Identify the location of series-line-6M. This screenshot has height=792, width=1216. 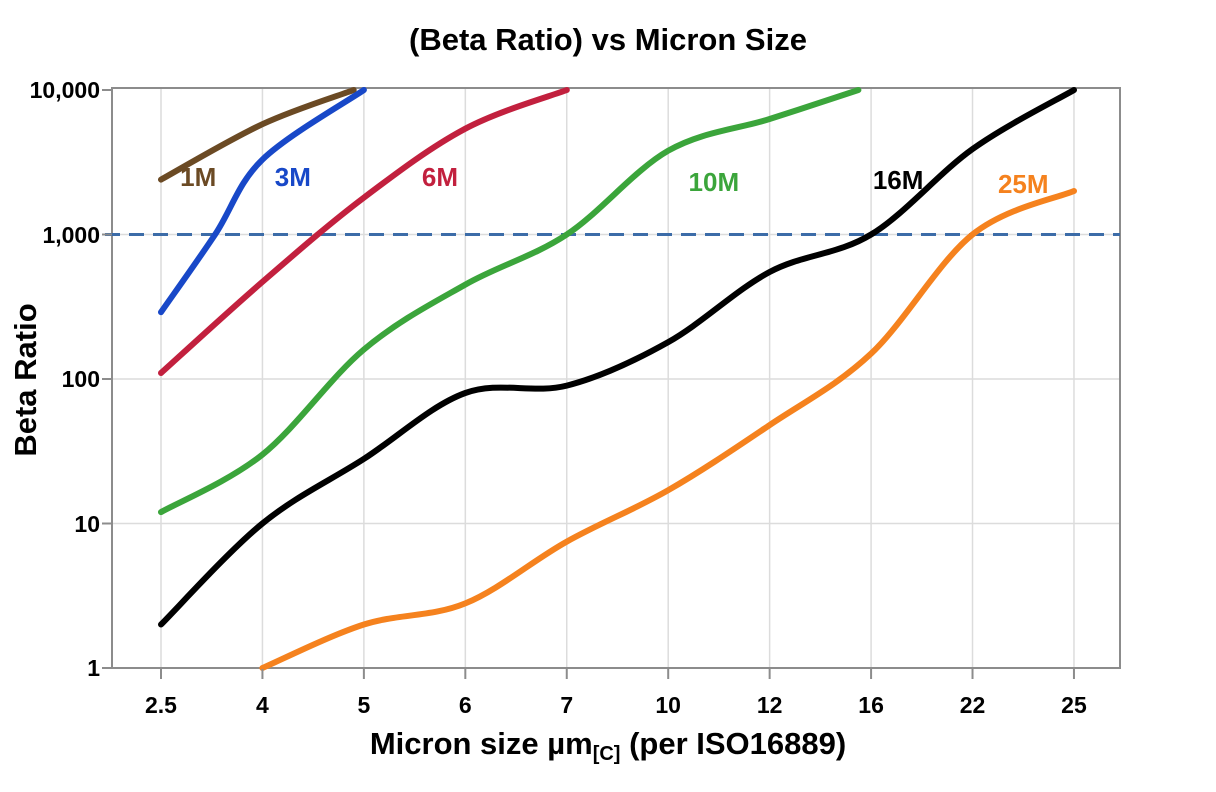
(364, 231).